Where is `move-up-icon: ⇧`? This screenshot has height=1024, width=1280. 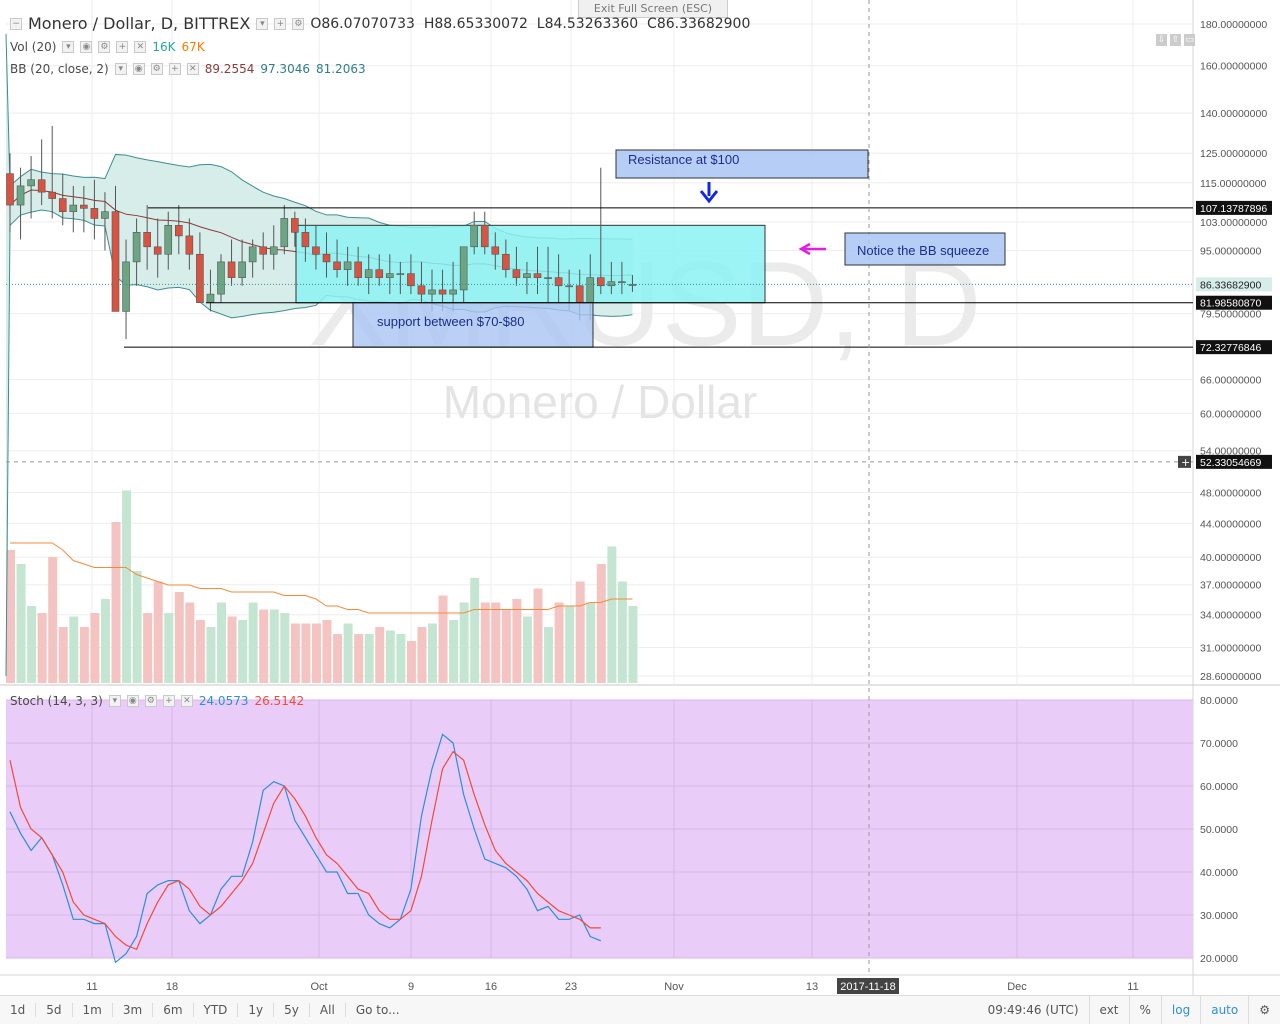
move-up-icon: ⇧ is located at coordinates (1175, 40).